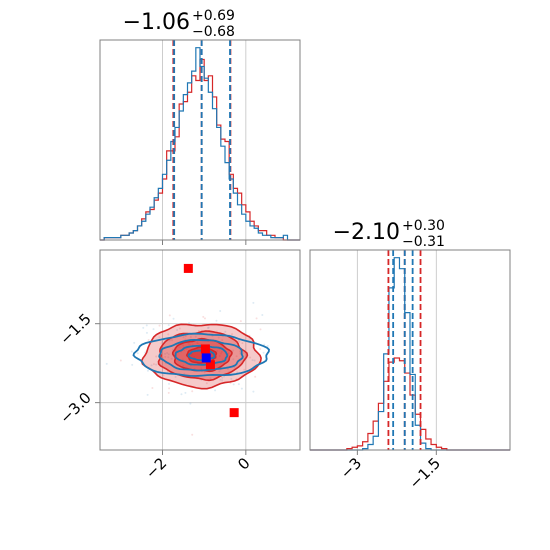 Image resolution: width=550 pixels, height=550 pixels. What do you see at coordinates (75, 408) in the screenshot?
I see `bottom-left-ytick-label: −3.0` at bounding box center [75, 408].